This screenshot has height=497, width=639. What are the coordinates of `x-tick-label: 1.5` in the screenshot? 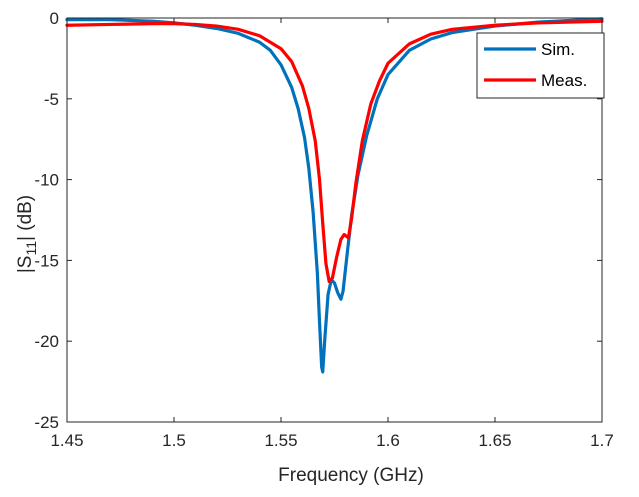 It's located at (174, 440).